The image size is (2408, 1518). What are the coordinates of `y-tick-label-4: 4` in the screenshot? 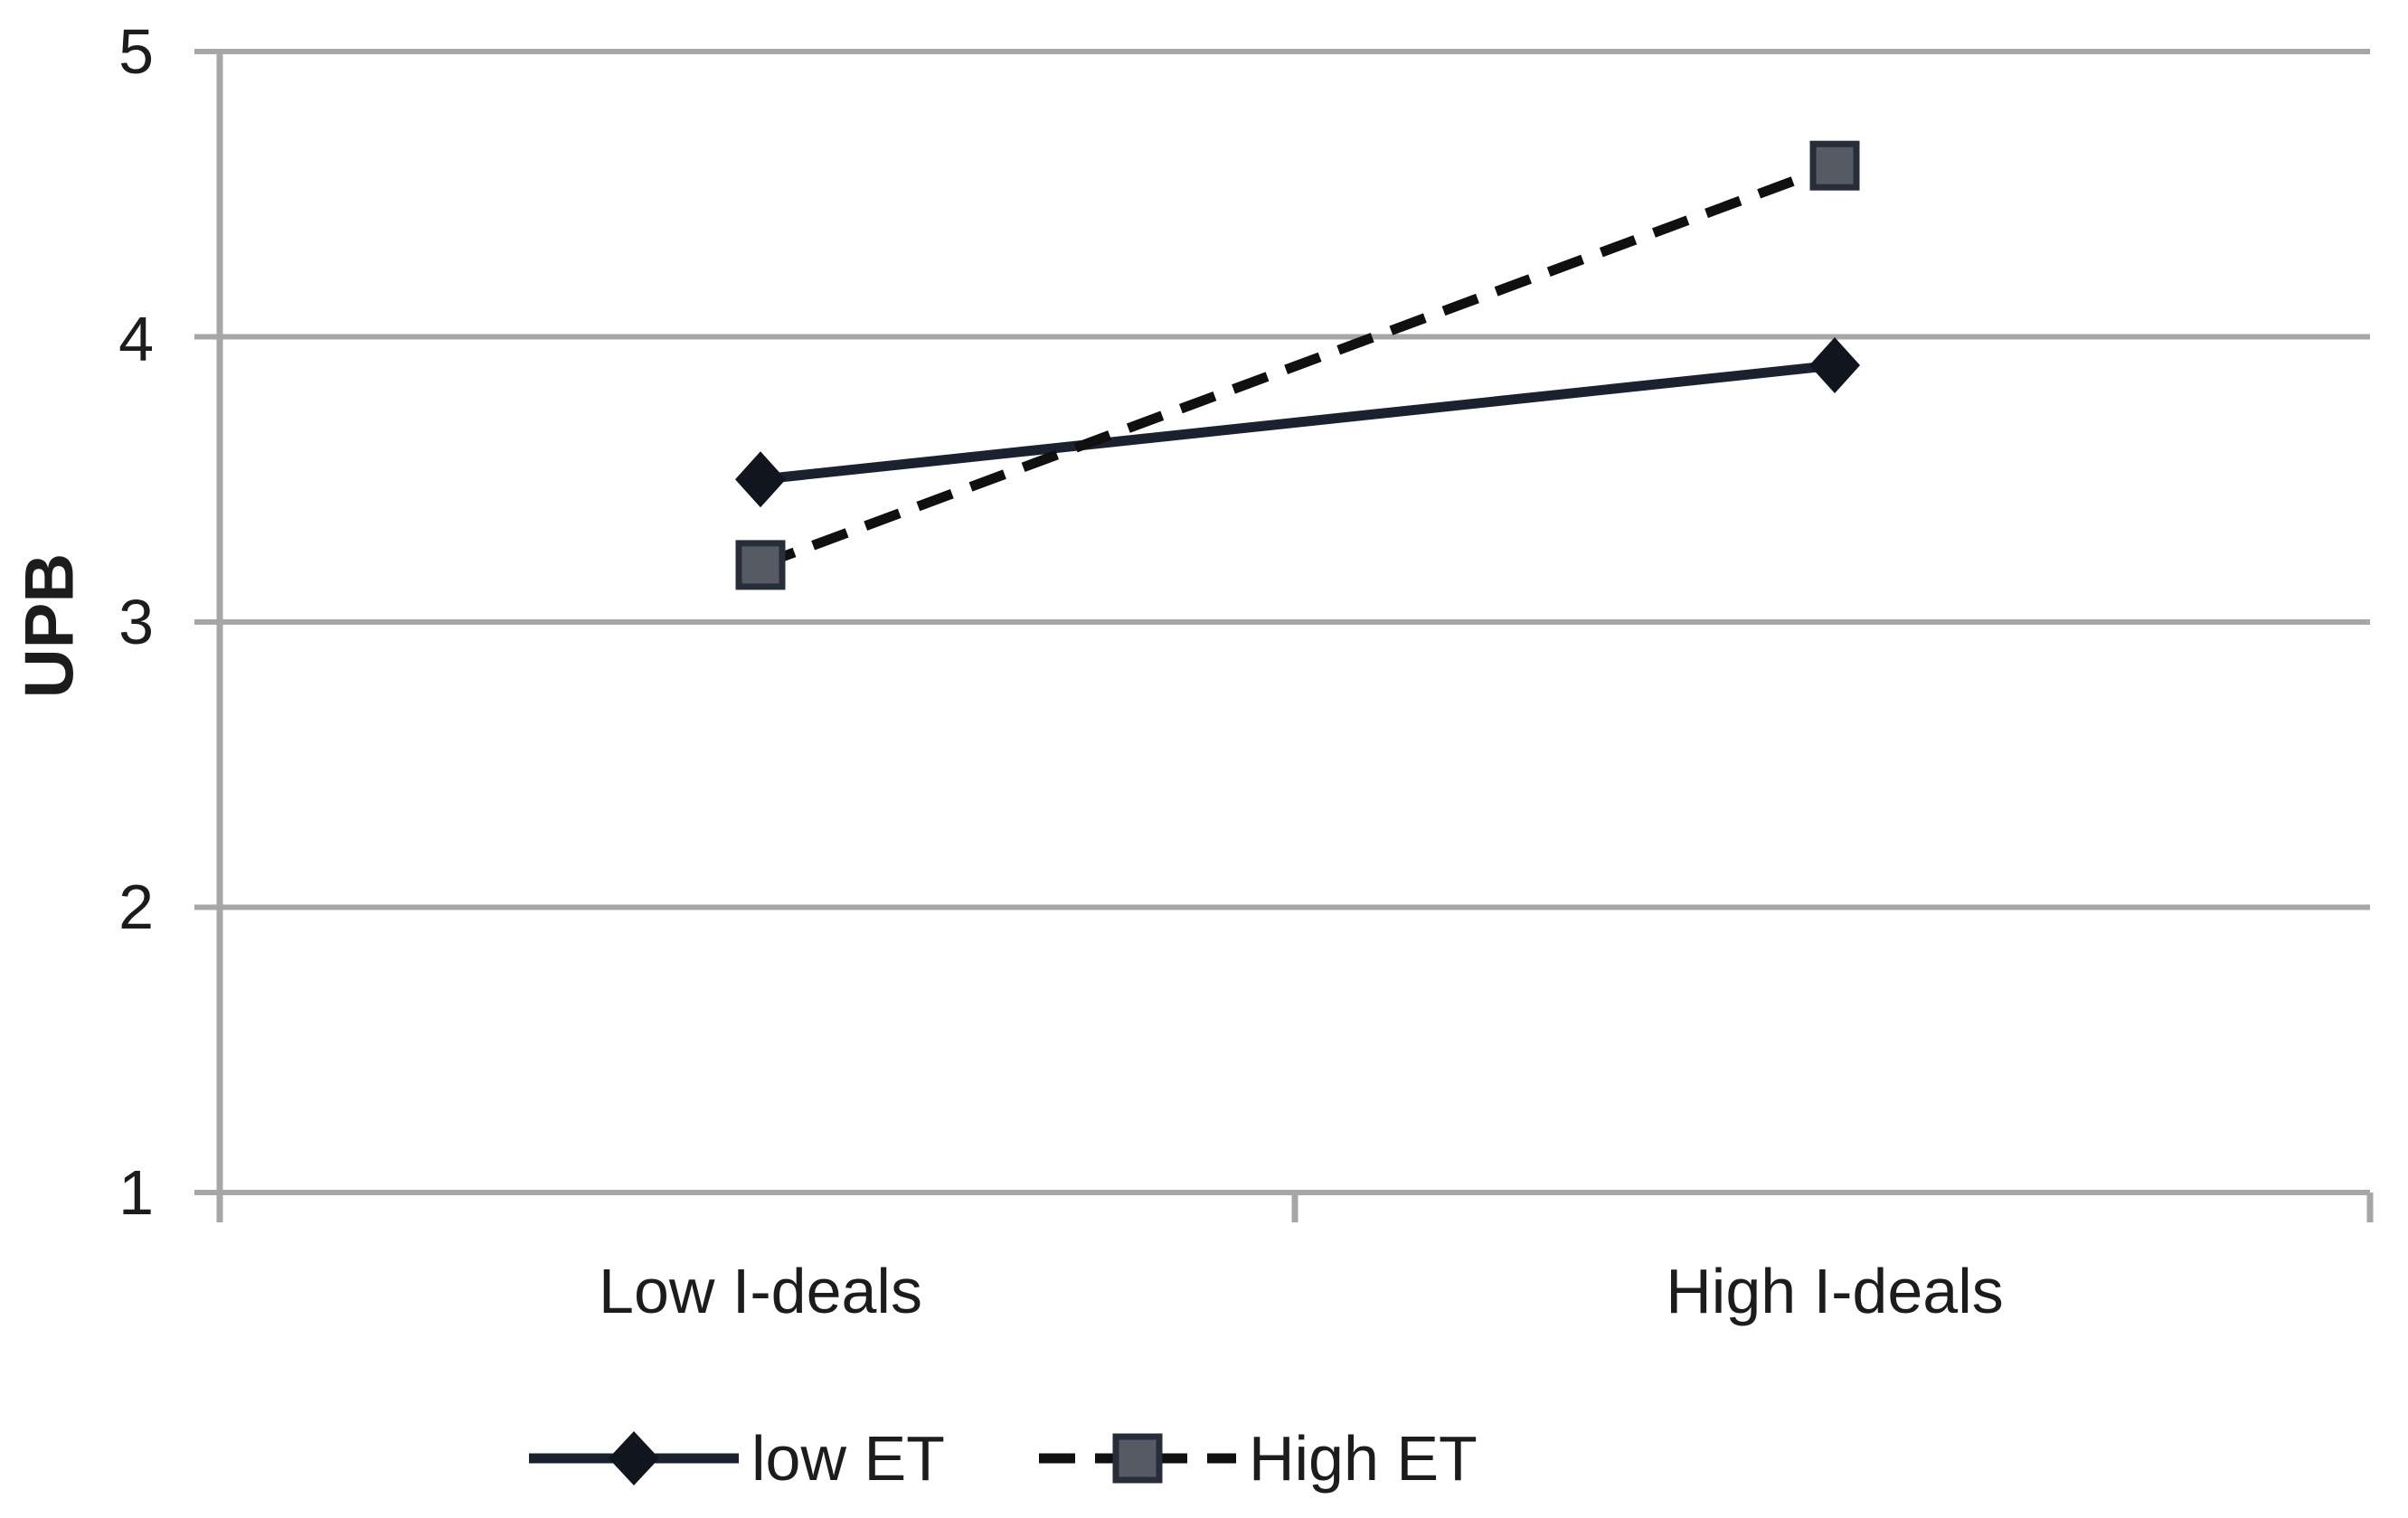 It's located at (136, 339).